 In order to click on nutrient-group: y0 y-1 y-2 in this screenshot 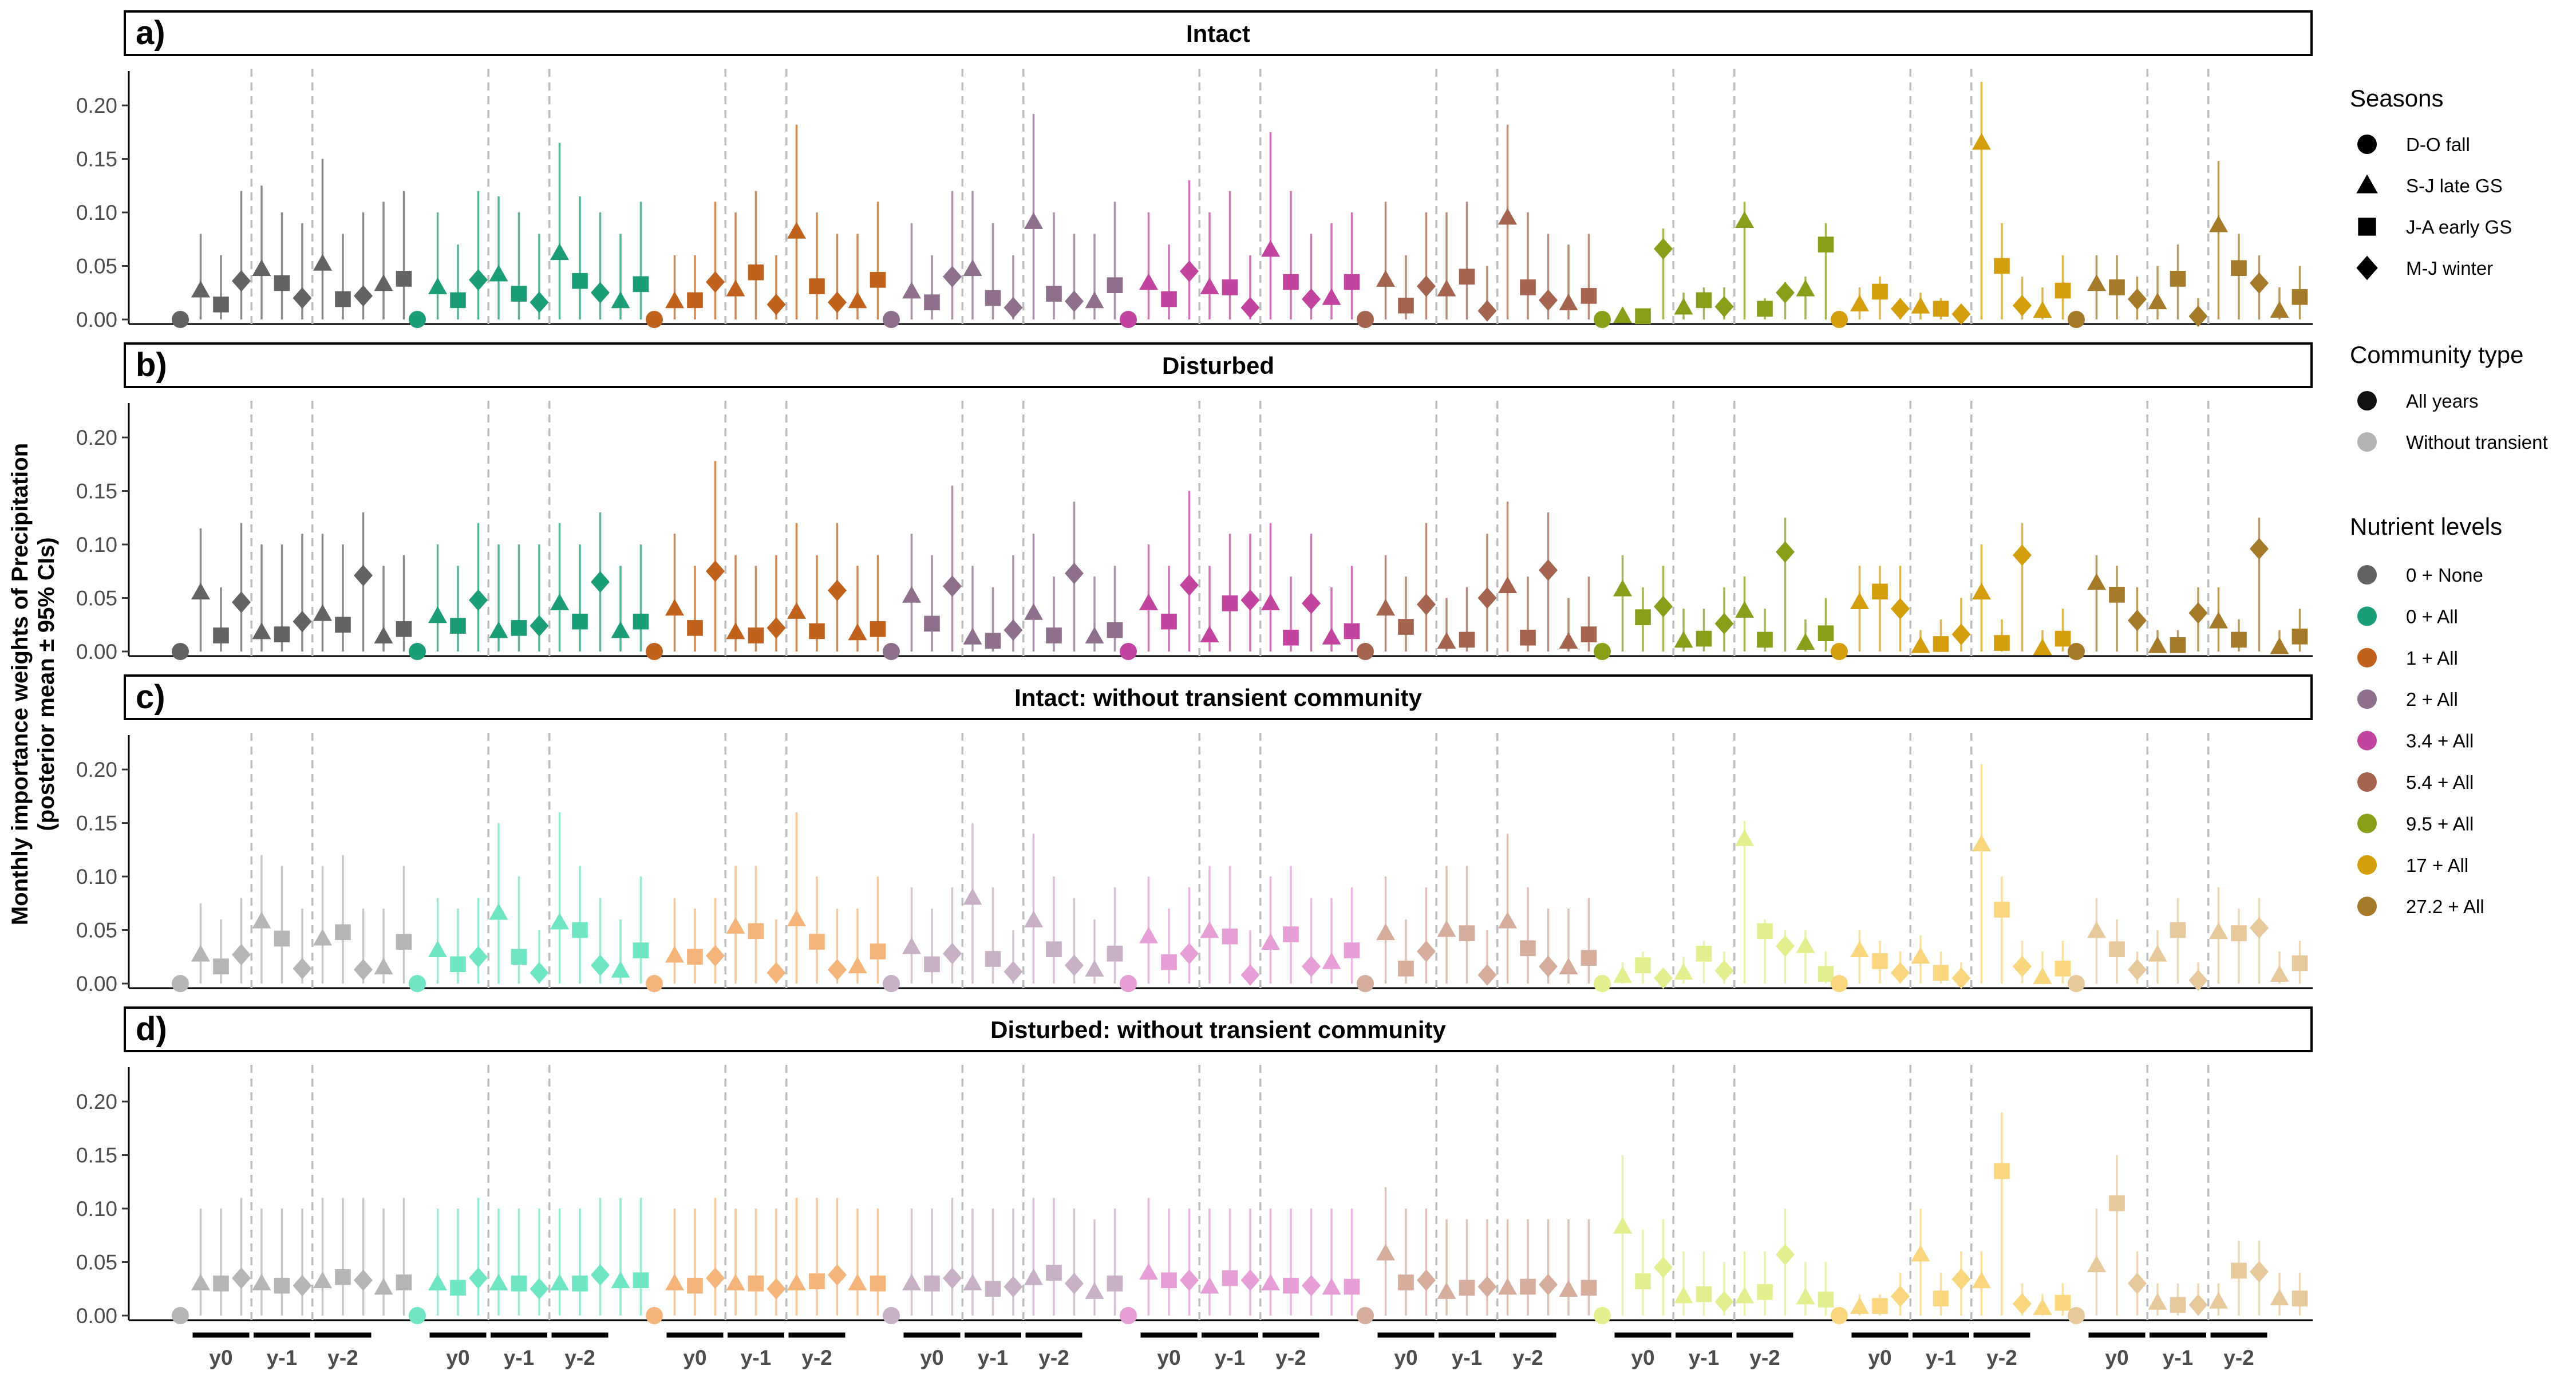, I will do `click(529, 1217)`.